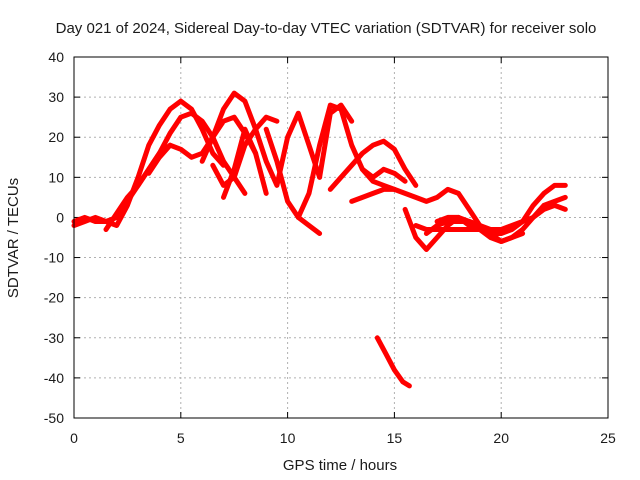  What do you see at coordinates (54, 418) in the screenshot?
I see `y-tick-label: -50` at bounding box center [54, 418].